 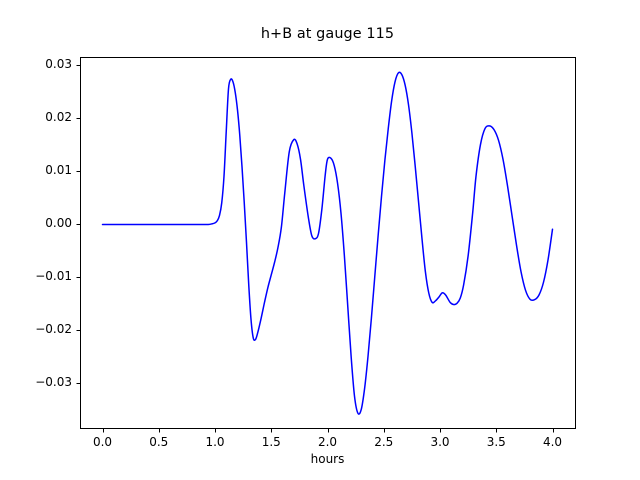 What do you see at coordinates (552, 442) in the screenshot?
I see `x-tick-label-8: 4.0` at bounding box center [552, 442].